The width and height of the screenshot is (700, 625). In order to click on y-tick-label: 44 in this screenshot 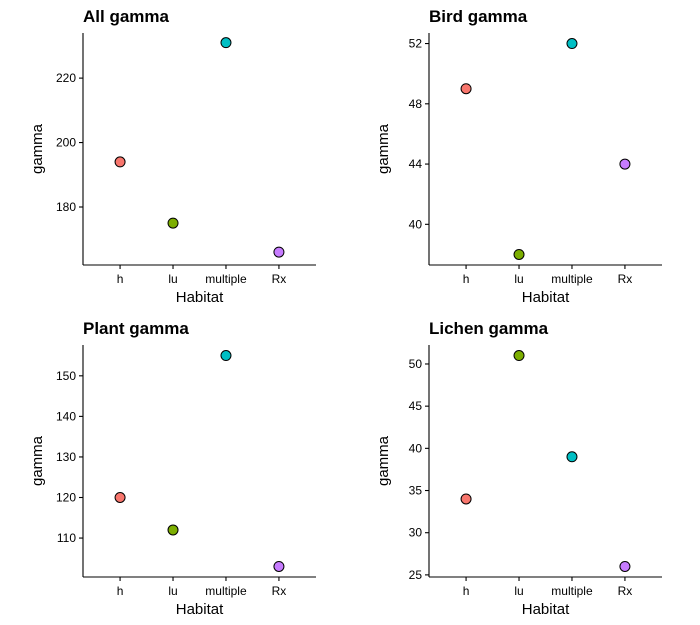, I will do `click(416, 164)`.